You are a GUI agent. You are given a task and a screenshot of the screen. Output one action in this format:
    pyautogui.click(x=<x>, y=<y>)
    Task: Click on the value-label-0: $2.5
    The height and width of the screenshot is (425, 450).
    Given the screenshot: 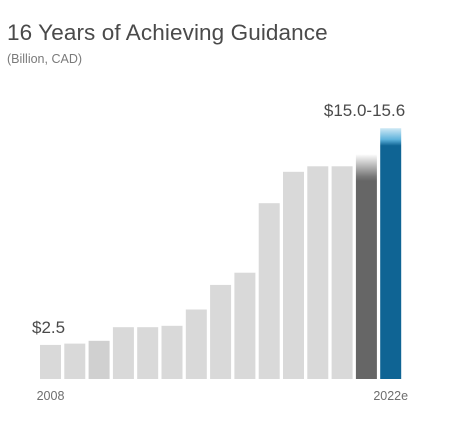 What is the action you would take?
    pyautogui.click(x=48, y=327)
    